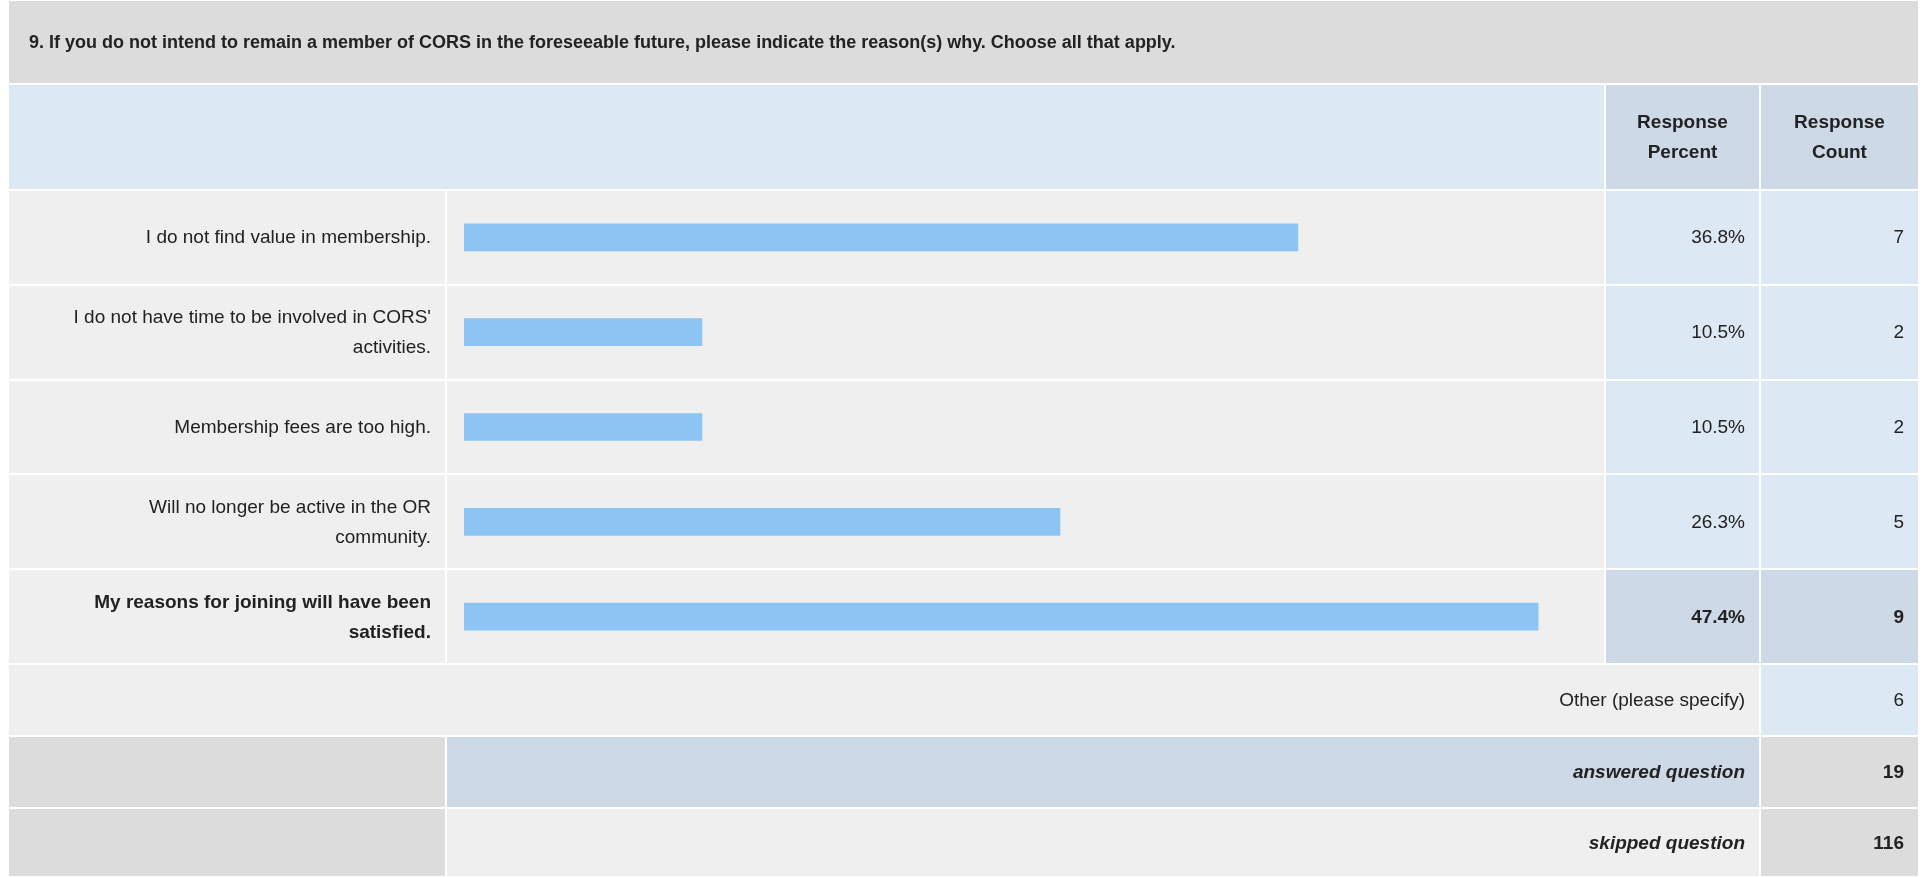  Describe the element at coordinates (1682, 522) in the screenshot. I see `data-label: 26.3%` at that location.